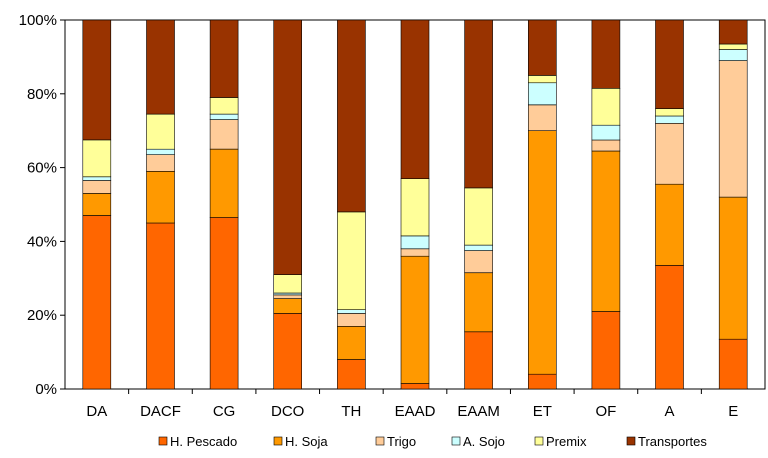 The image size is (768, 458). I want to click on legend-item: Transportes, so click(666, 441).